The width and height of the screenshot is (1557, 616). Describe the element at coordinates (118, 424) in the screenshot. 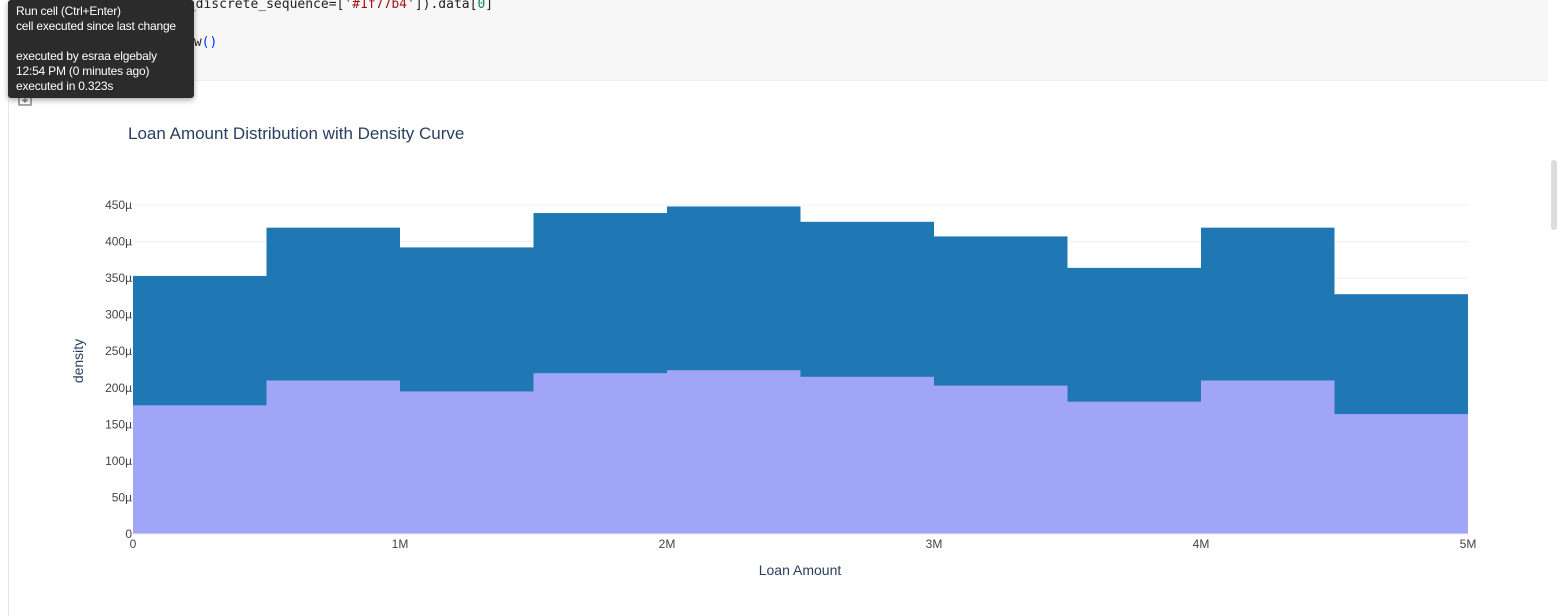

I see `y-tick-label: 150µ` at that location.